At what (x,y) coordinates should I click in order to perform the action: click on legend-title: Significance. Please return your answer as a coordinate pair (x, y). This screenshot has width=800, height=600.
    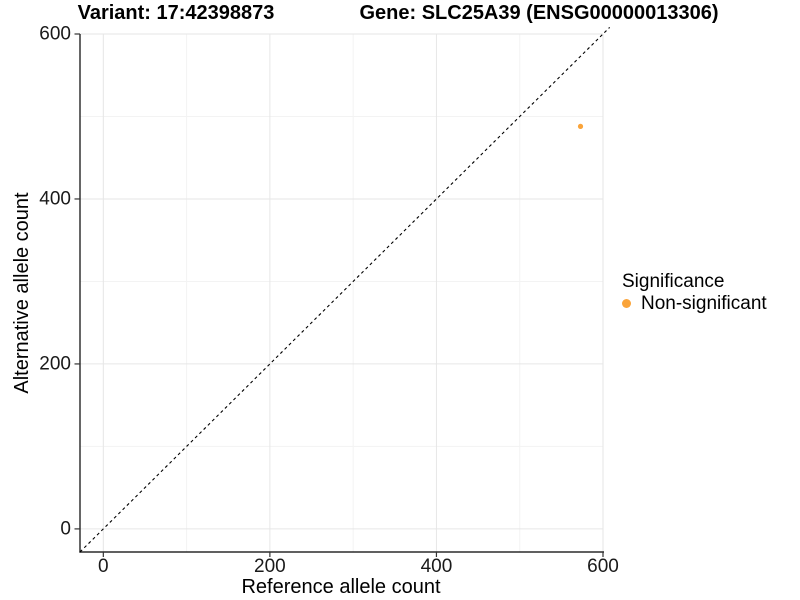
    Looking at the image, I should click on (673, 281).